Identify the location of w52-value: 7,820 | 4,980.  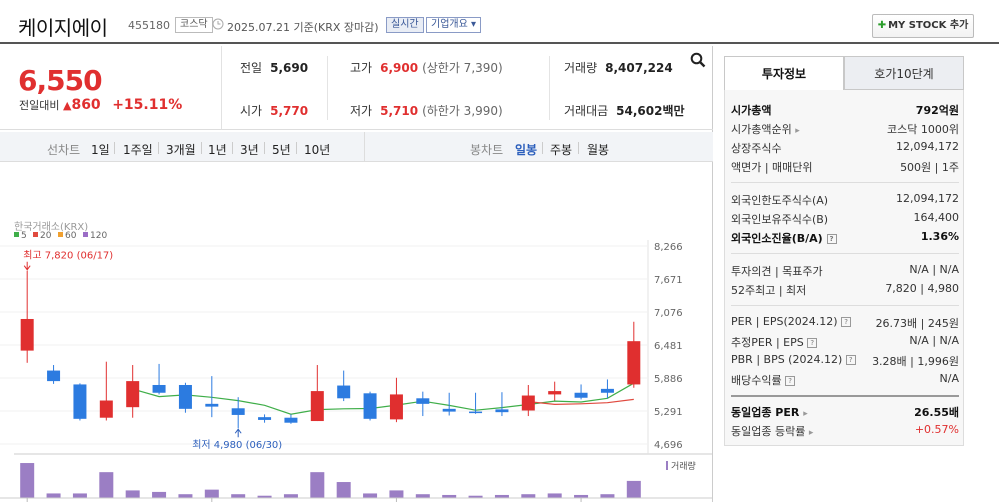
(922, 288).